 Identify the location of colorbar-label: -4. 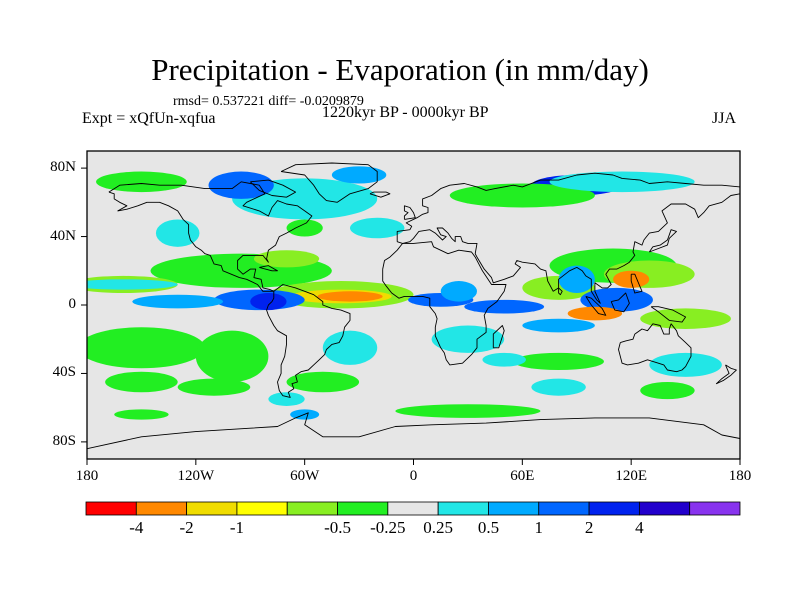
(136, 527).